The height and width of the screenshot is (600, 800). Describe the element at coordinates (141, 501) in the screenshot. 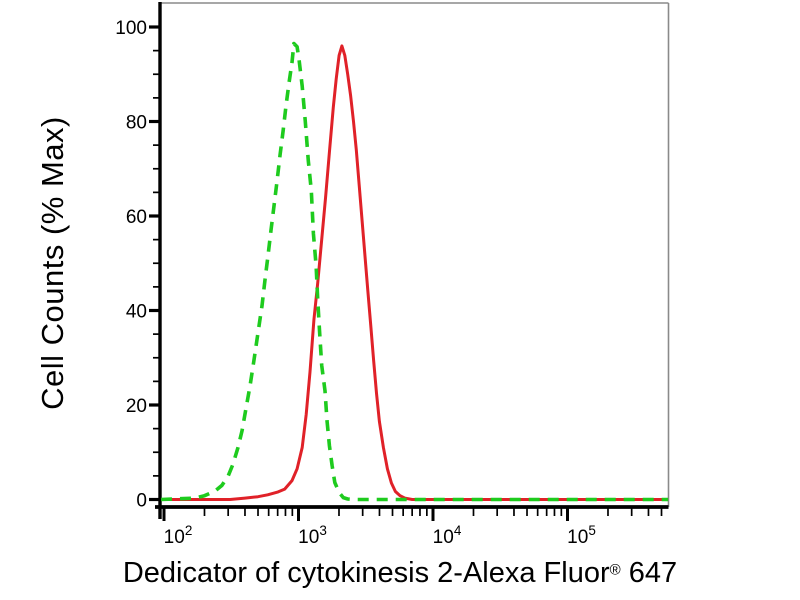

I see `y-tick-label: 0` at that location.